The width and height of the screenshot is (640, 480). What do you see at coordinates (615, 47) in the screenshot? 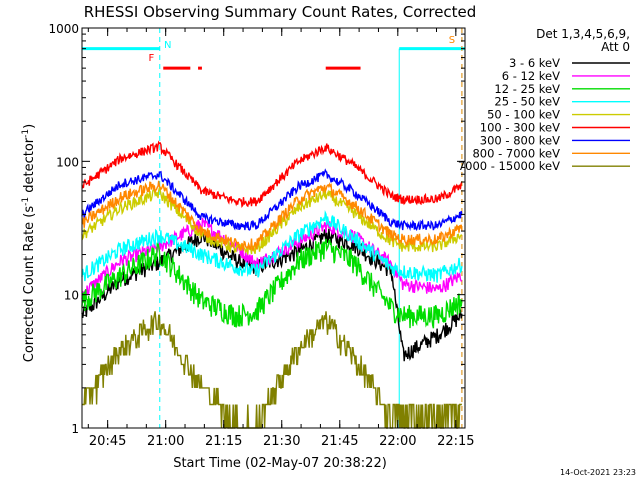
I see `legend-header-line2: Att 0` at bounding box center [615, 47].